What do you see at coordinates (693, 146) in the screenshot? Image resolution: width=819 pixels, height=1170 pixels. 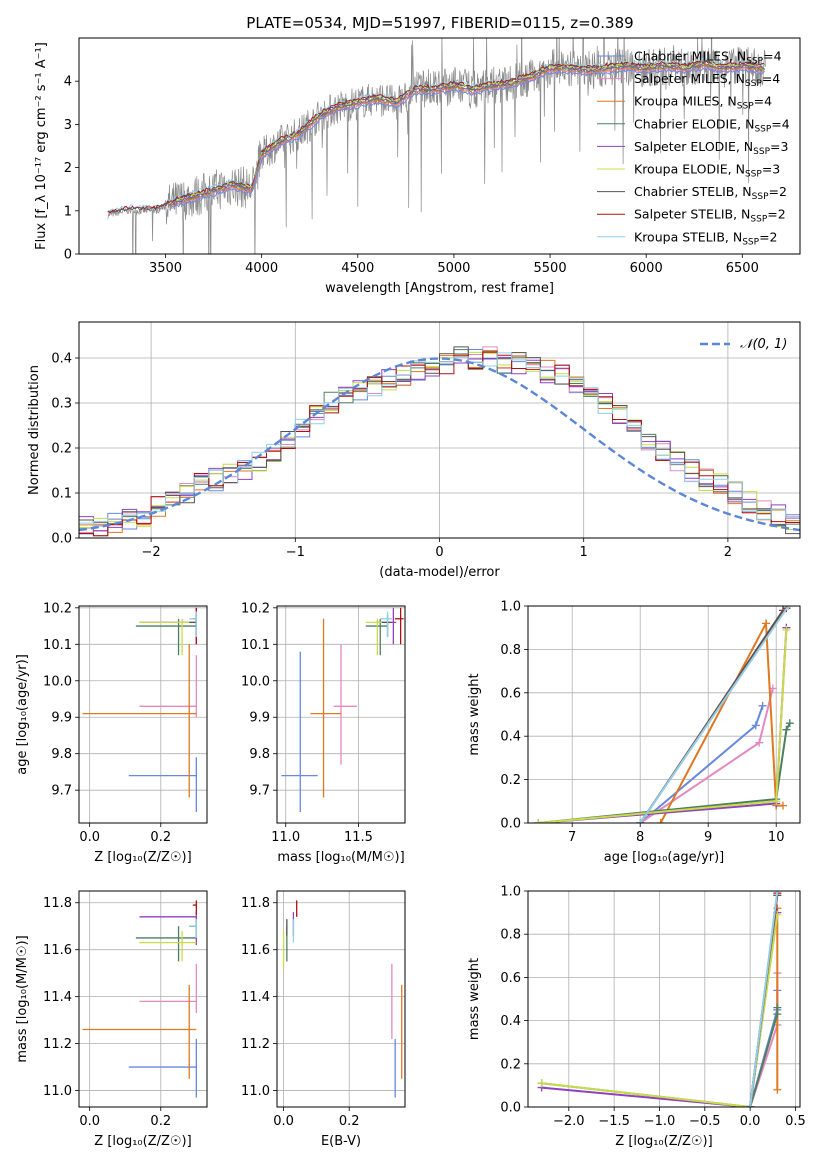 I see `legend-entry-label: Salpeter ELODIE, N` at bounding box center [693, 146].